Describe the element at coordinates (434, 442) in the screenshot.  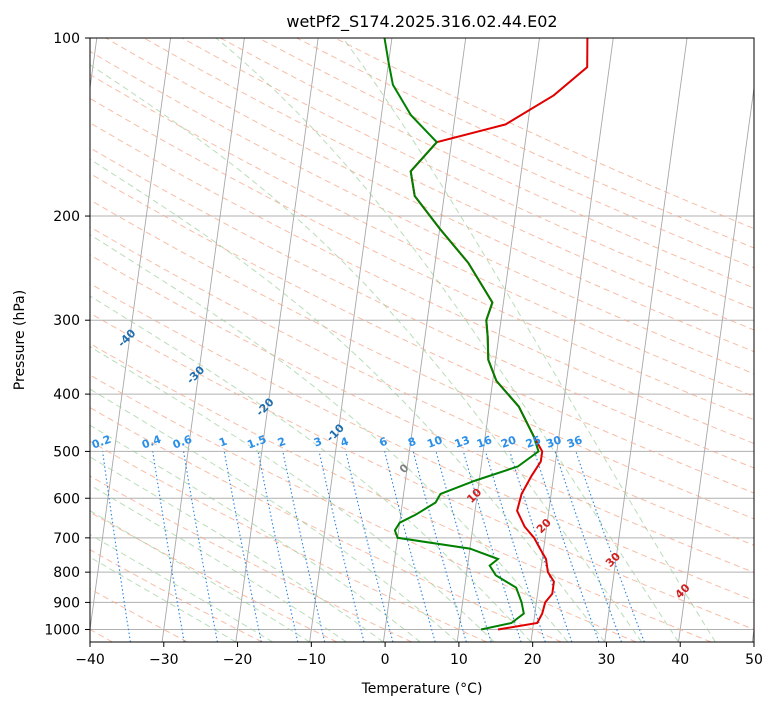
I see `mixing-ratio-label: 10` at that location.